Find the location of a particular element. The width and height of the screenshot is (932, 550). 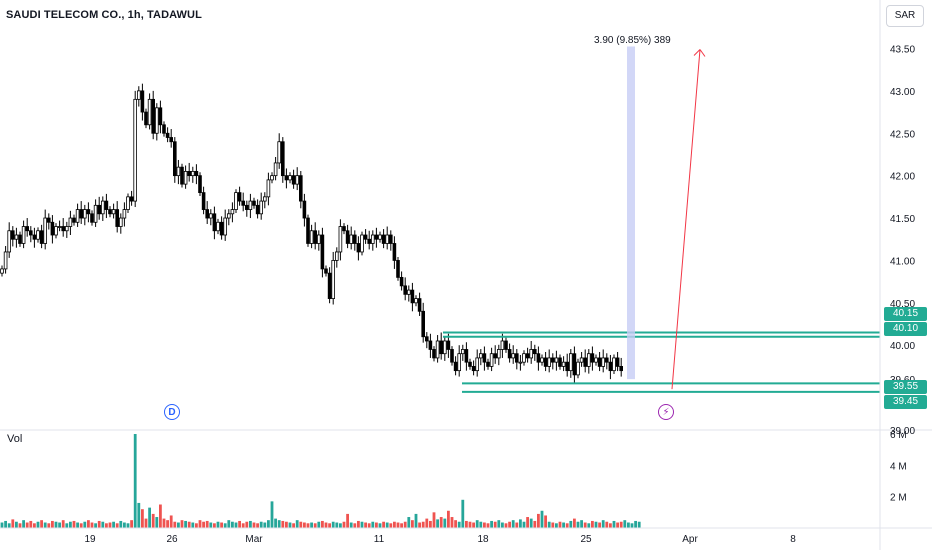

price-tick-label: 41.50 is located at coordinates (902, 219).